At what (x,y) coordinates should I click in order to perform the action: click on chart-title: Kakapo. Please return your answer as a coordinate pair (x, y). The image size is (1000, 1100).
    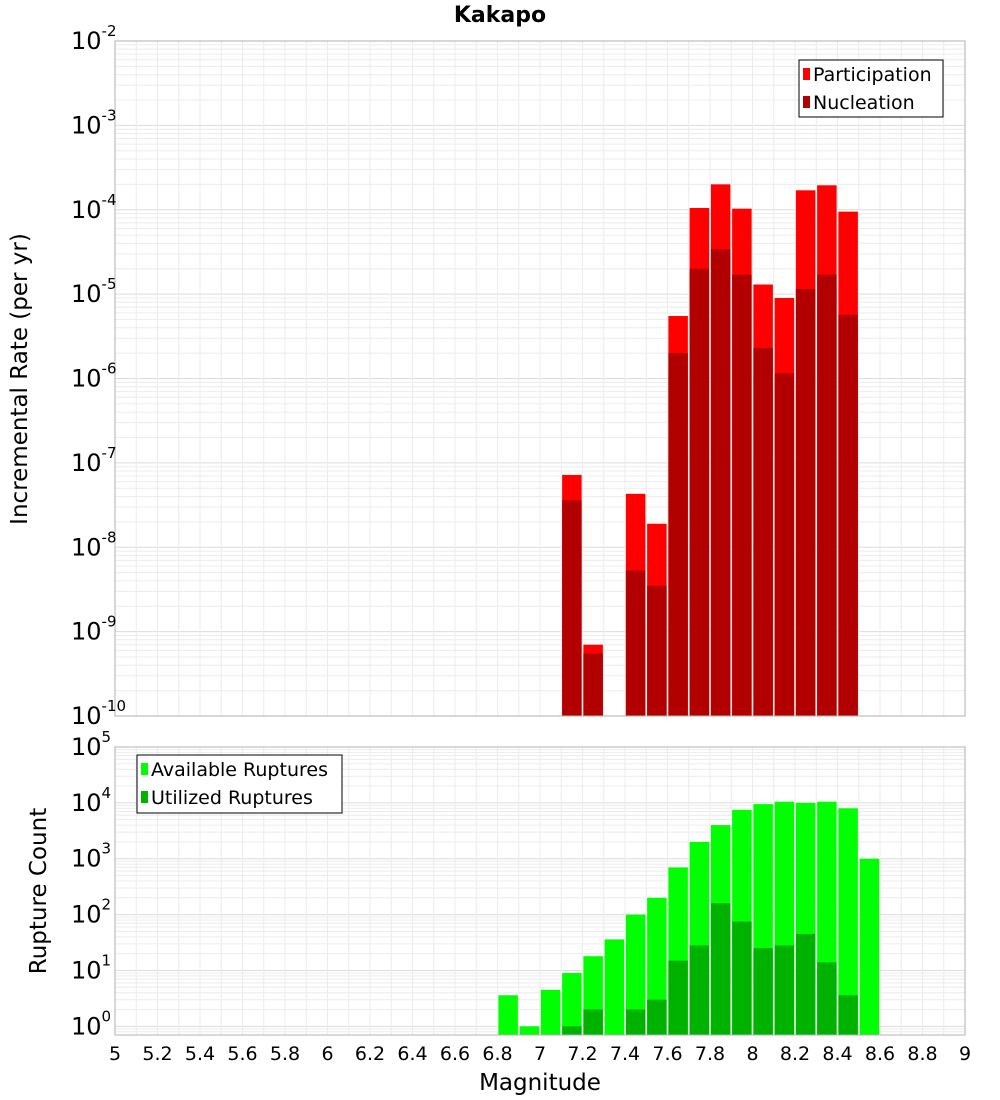
    Looking at the image, I should click on (500, 15).